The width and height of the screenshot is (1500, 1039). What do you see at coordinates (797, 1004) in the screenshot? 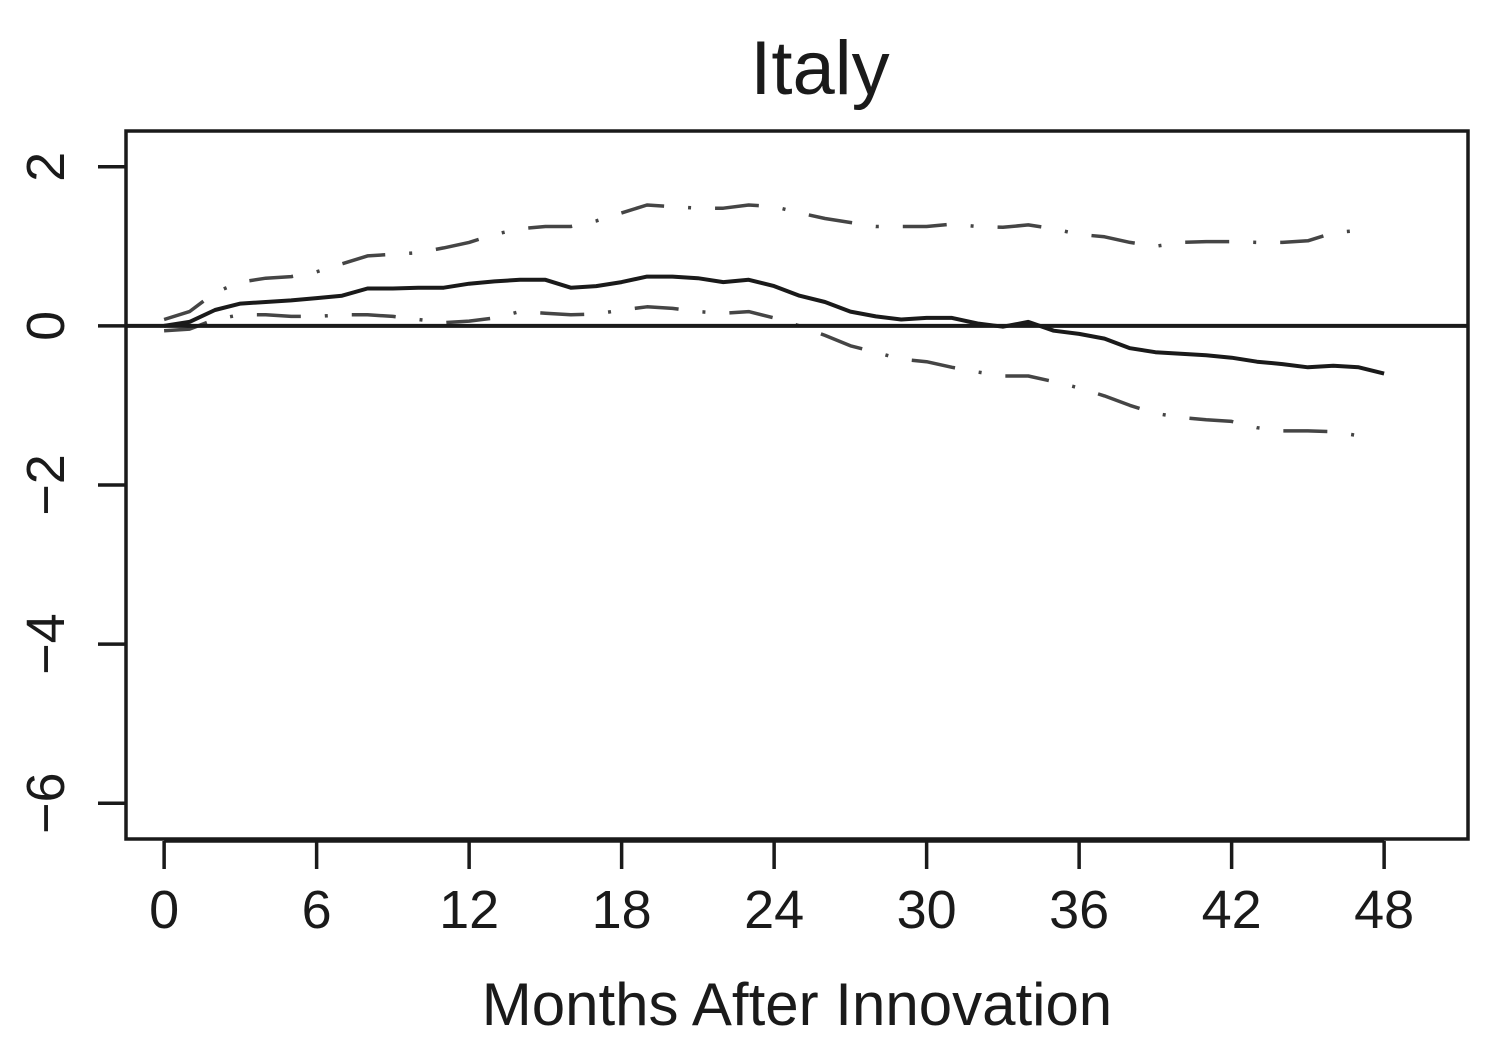
I see `x-axis-label: Months After Innovation` at bounding box center [797, 1004].